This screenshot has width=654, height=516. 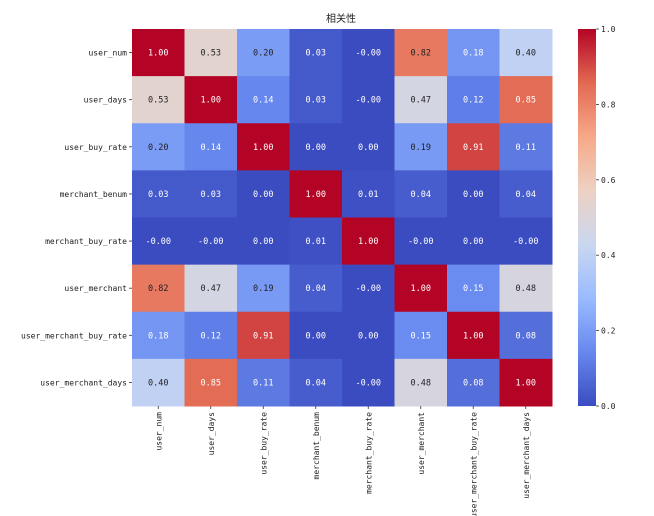 I want to click on y-tick-label: user_days, so click(x=106, y=100).